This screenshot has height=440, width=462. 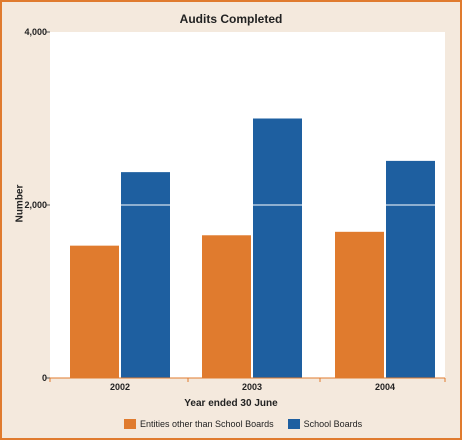 I want to click on legend-item-school-boards: School Boards, so click(x=325, y=424).